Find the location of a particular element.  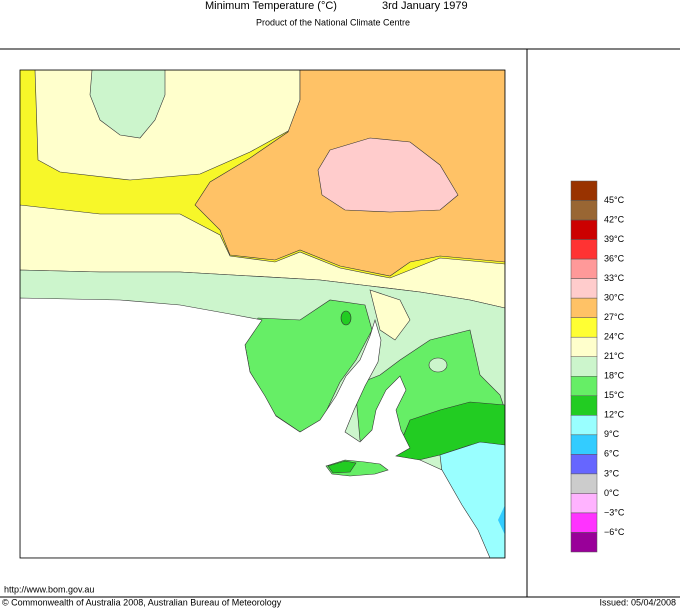

legend-label: 21°C is located at coordinates (614, 356).